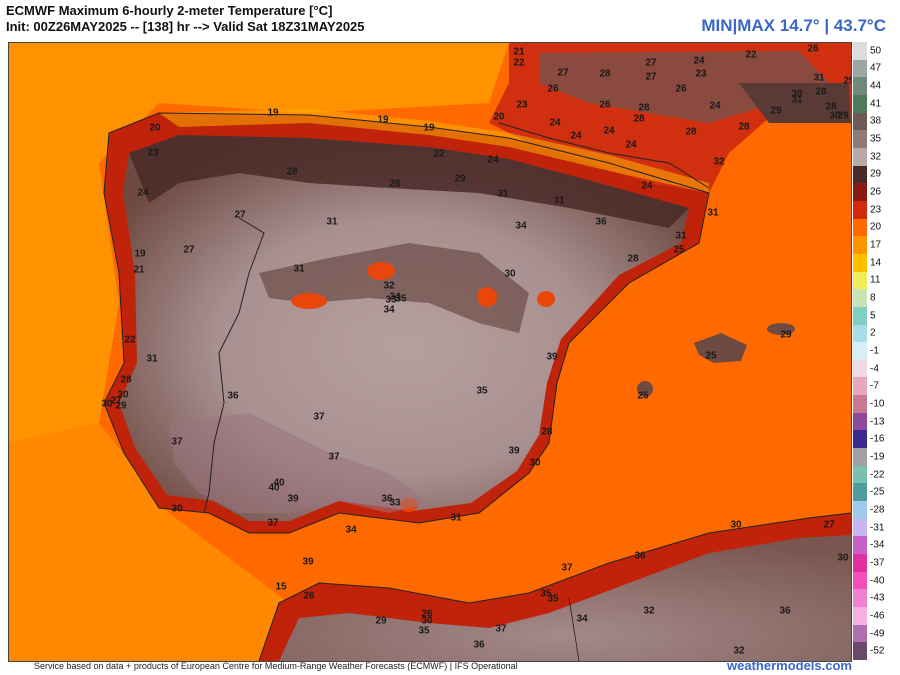  What do you see at coordinates (739, 651) in the screenshot?
I see `temperature-value: 32` at bounding box center [739, 651].